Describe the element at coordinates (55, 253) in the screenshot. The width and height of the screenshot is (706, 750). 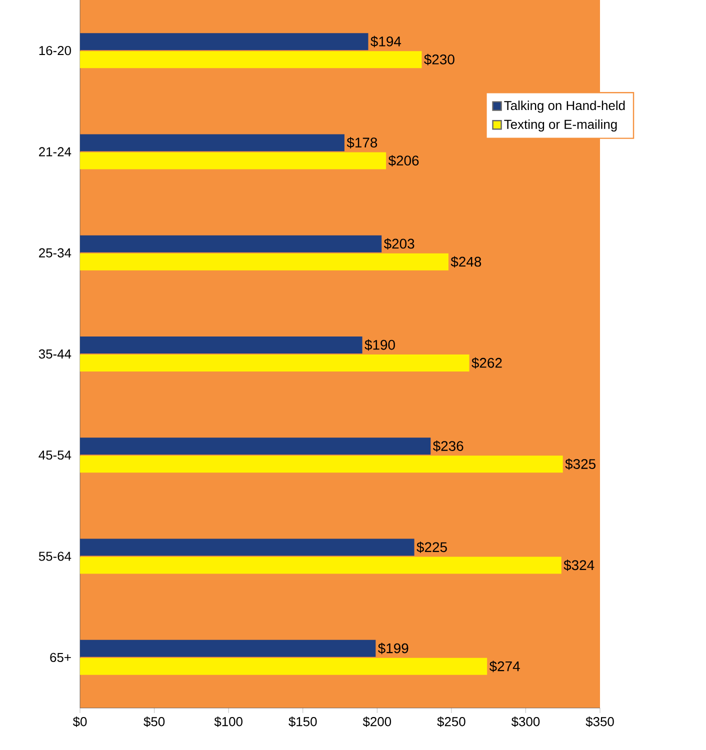
I see `y-tick-label: 25-34` at that location.